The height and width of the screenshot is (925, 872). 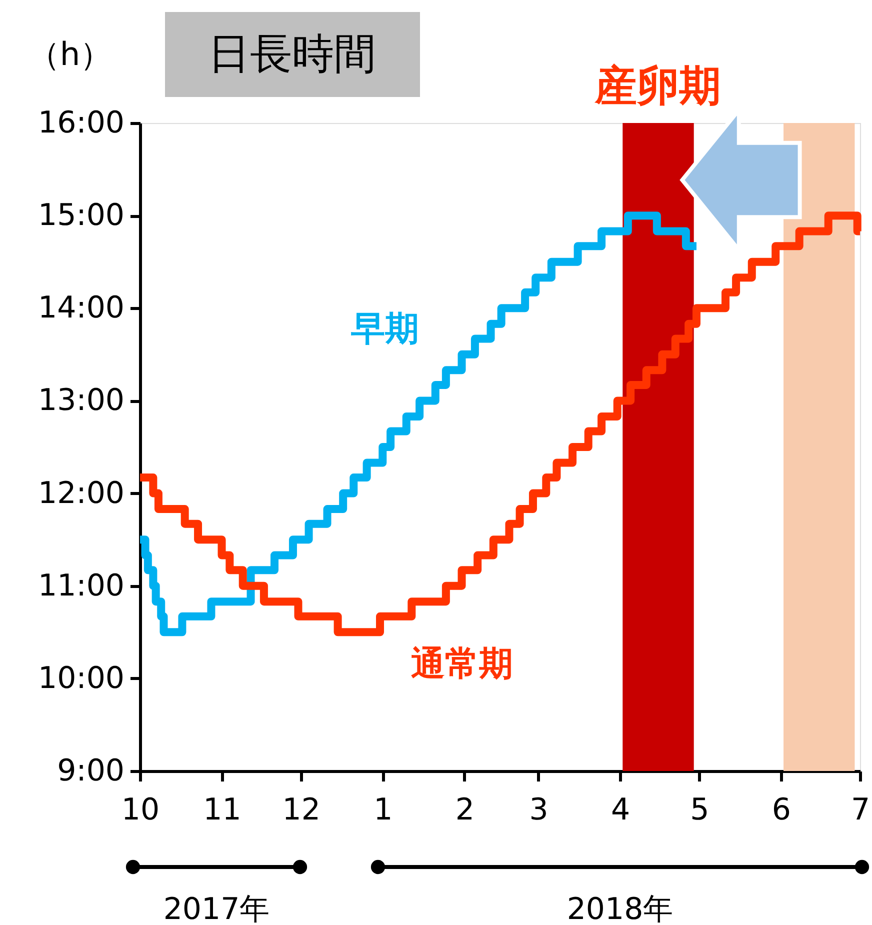 I want to click on chart-title: 日長時間, so click(x=292, y=53).